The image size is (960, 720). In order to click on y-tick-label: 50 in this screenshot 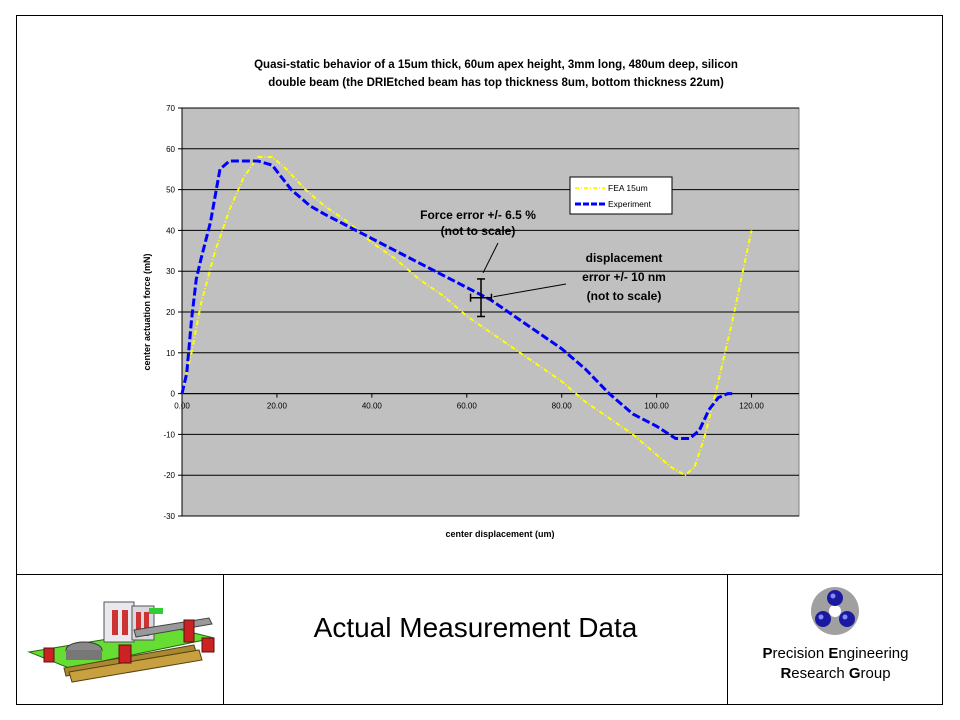, I will do `click(170, 190)`.